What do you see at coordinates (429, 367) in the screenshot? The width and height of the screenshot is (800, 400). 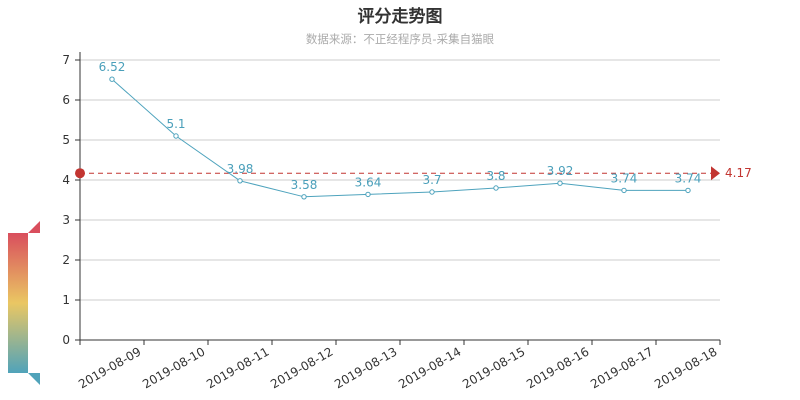 I see `x-tick-label: 2019-08-14` at bounding box center [429, 367].